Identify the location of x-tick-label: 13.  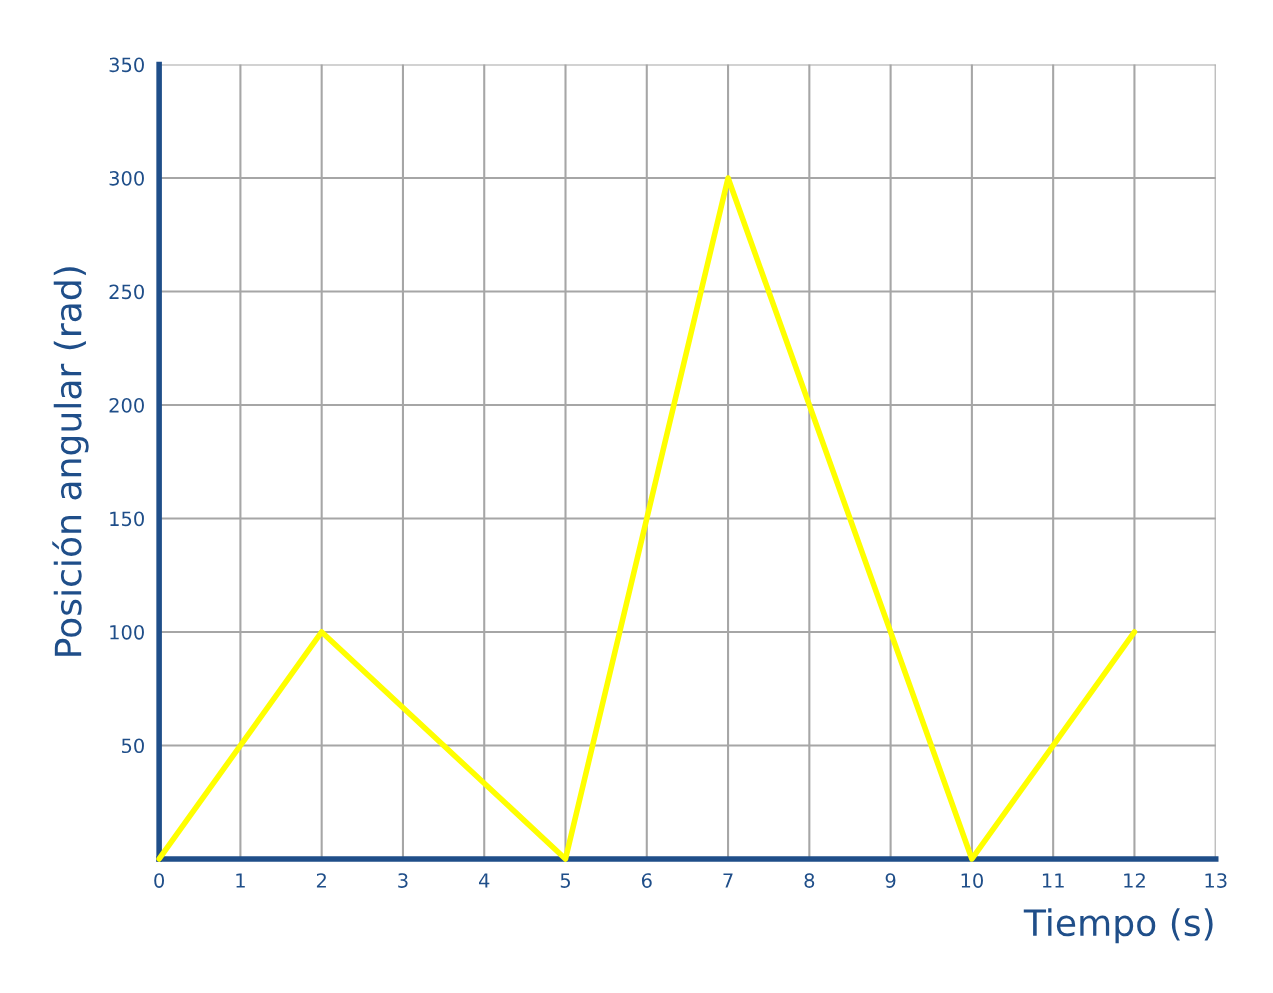
(1216, 880).